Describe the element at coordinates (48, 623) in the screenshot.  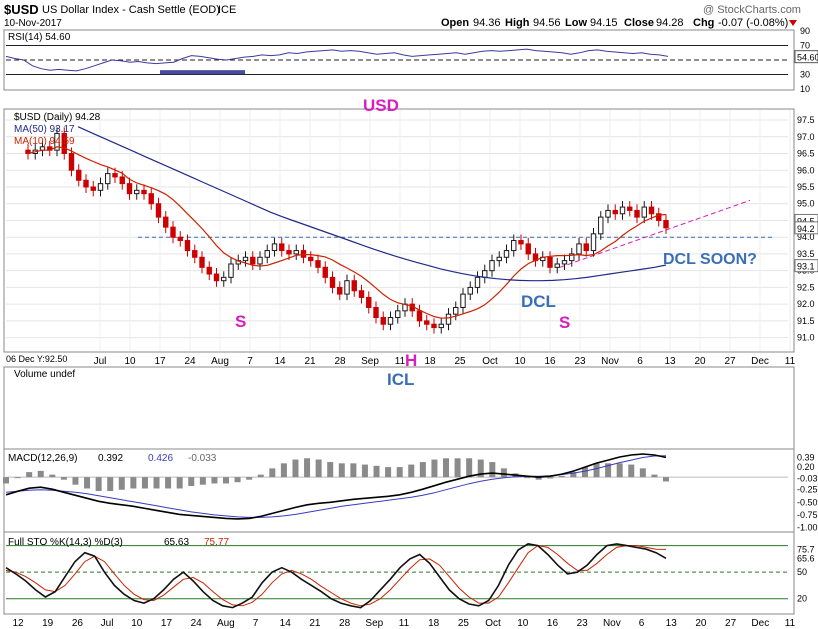
I see `sto-xtick-label: 19` at that location.